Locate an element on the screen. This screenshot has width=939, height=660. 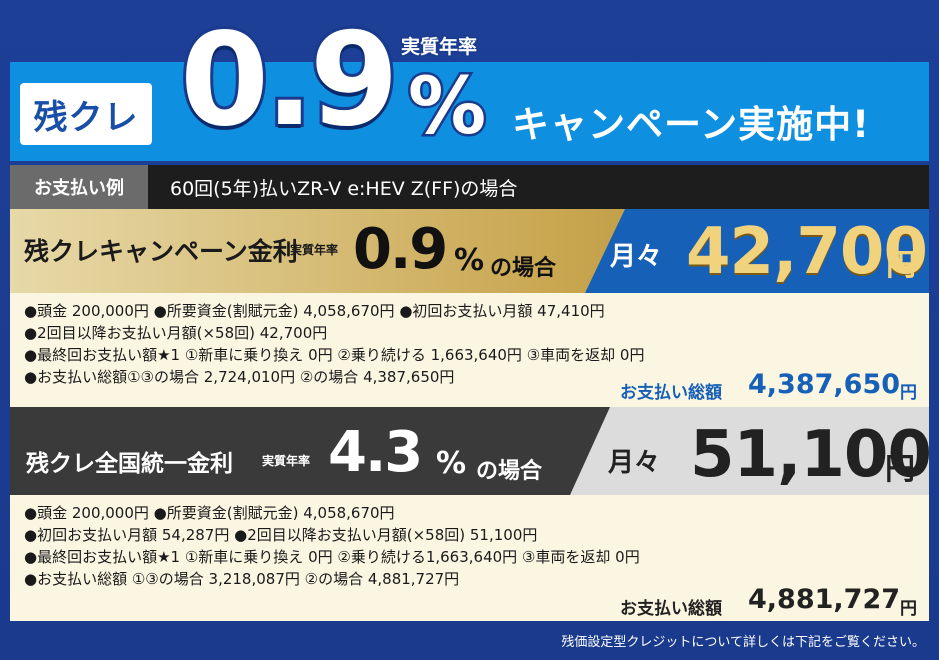
headline-rate-label: 実質年率 is located at coordinates (438, 47).